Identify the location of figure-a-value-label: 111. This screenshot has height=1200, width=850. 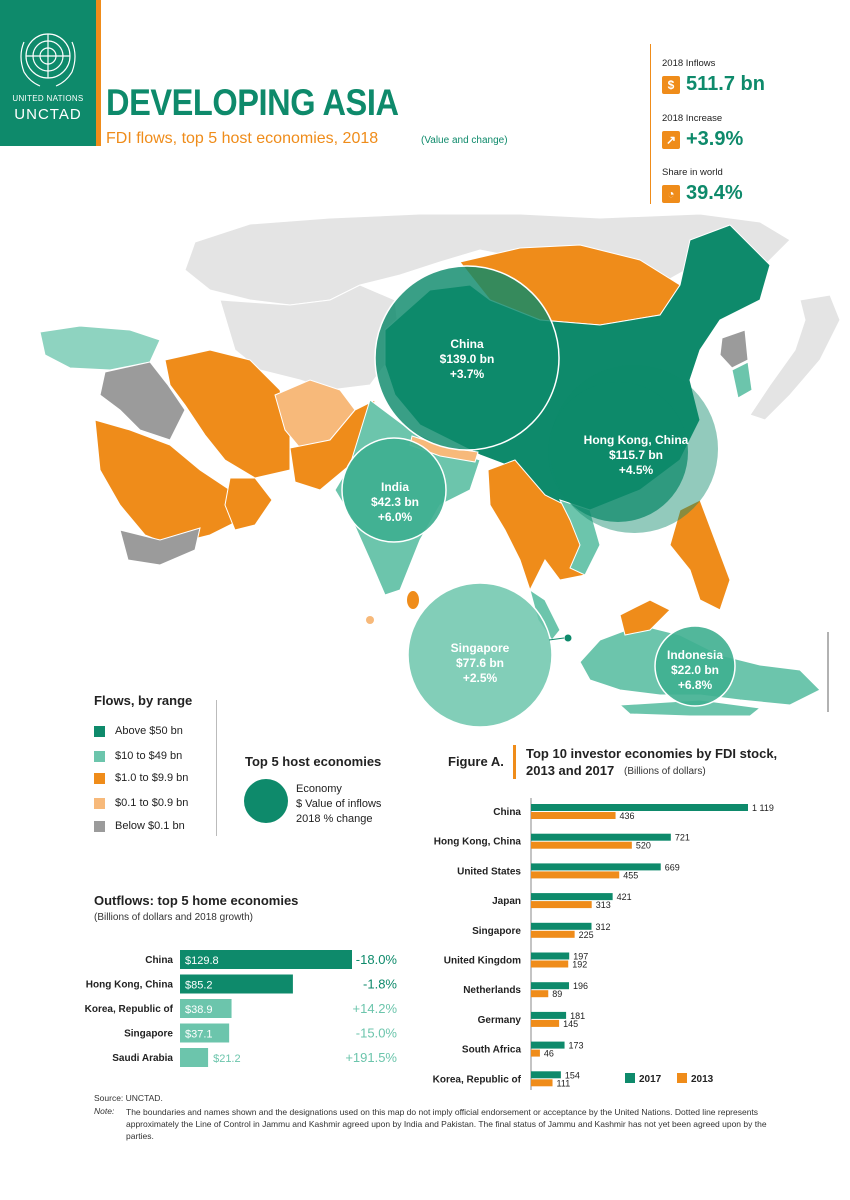
(564, 1083).